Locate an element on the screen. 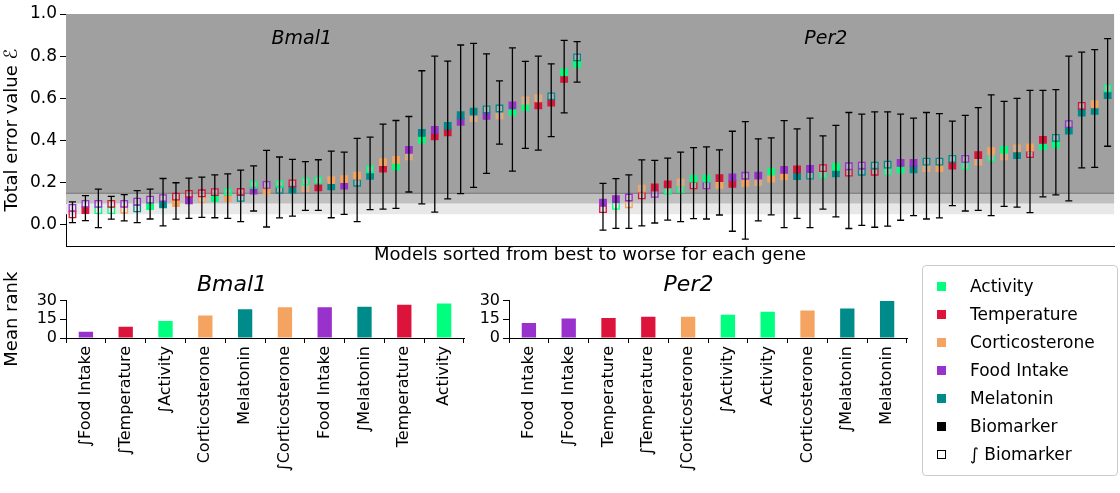 This screenshot has height=493, width=1120. text: Temperature is located at coordinates (1024, 314).